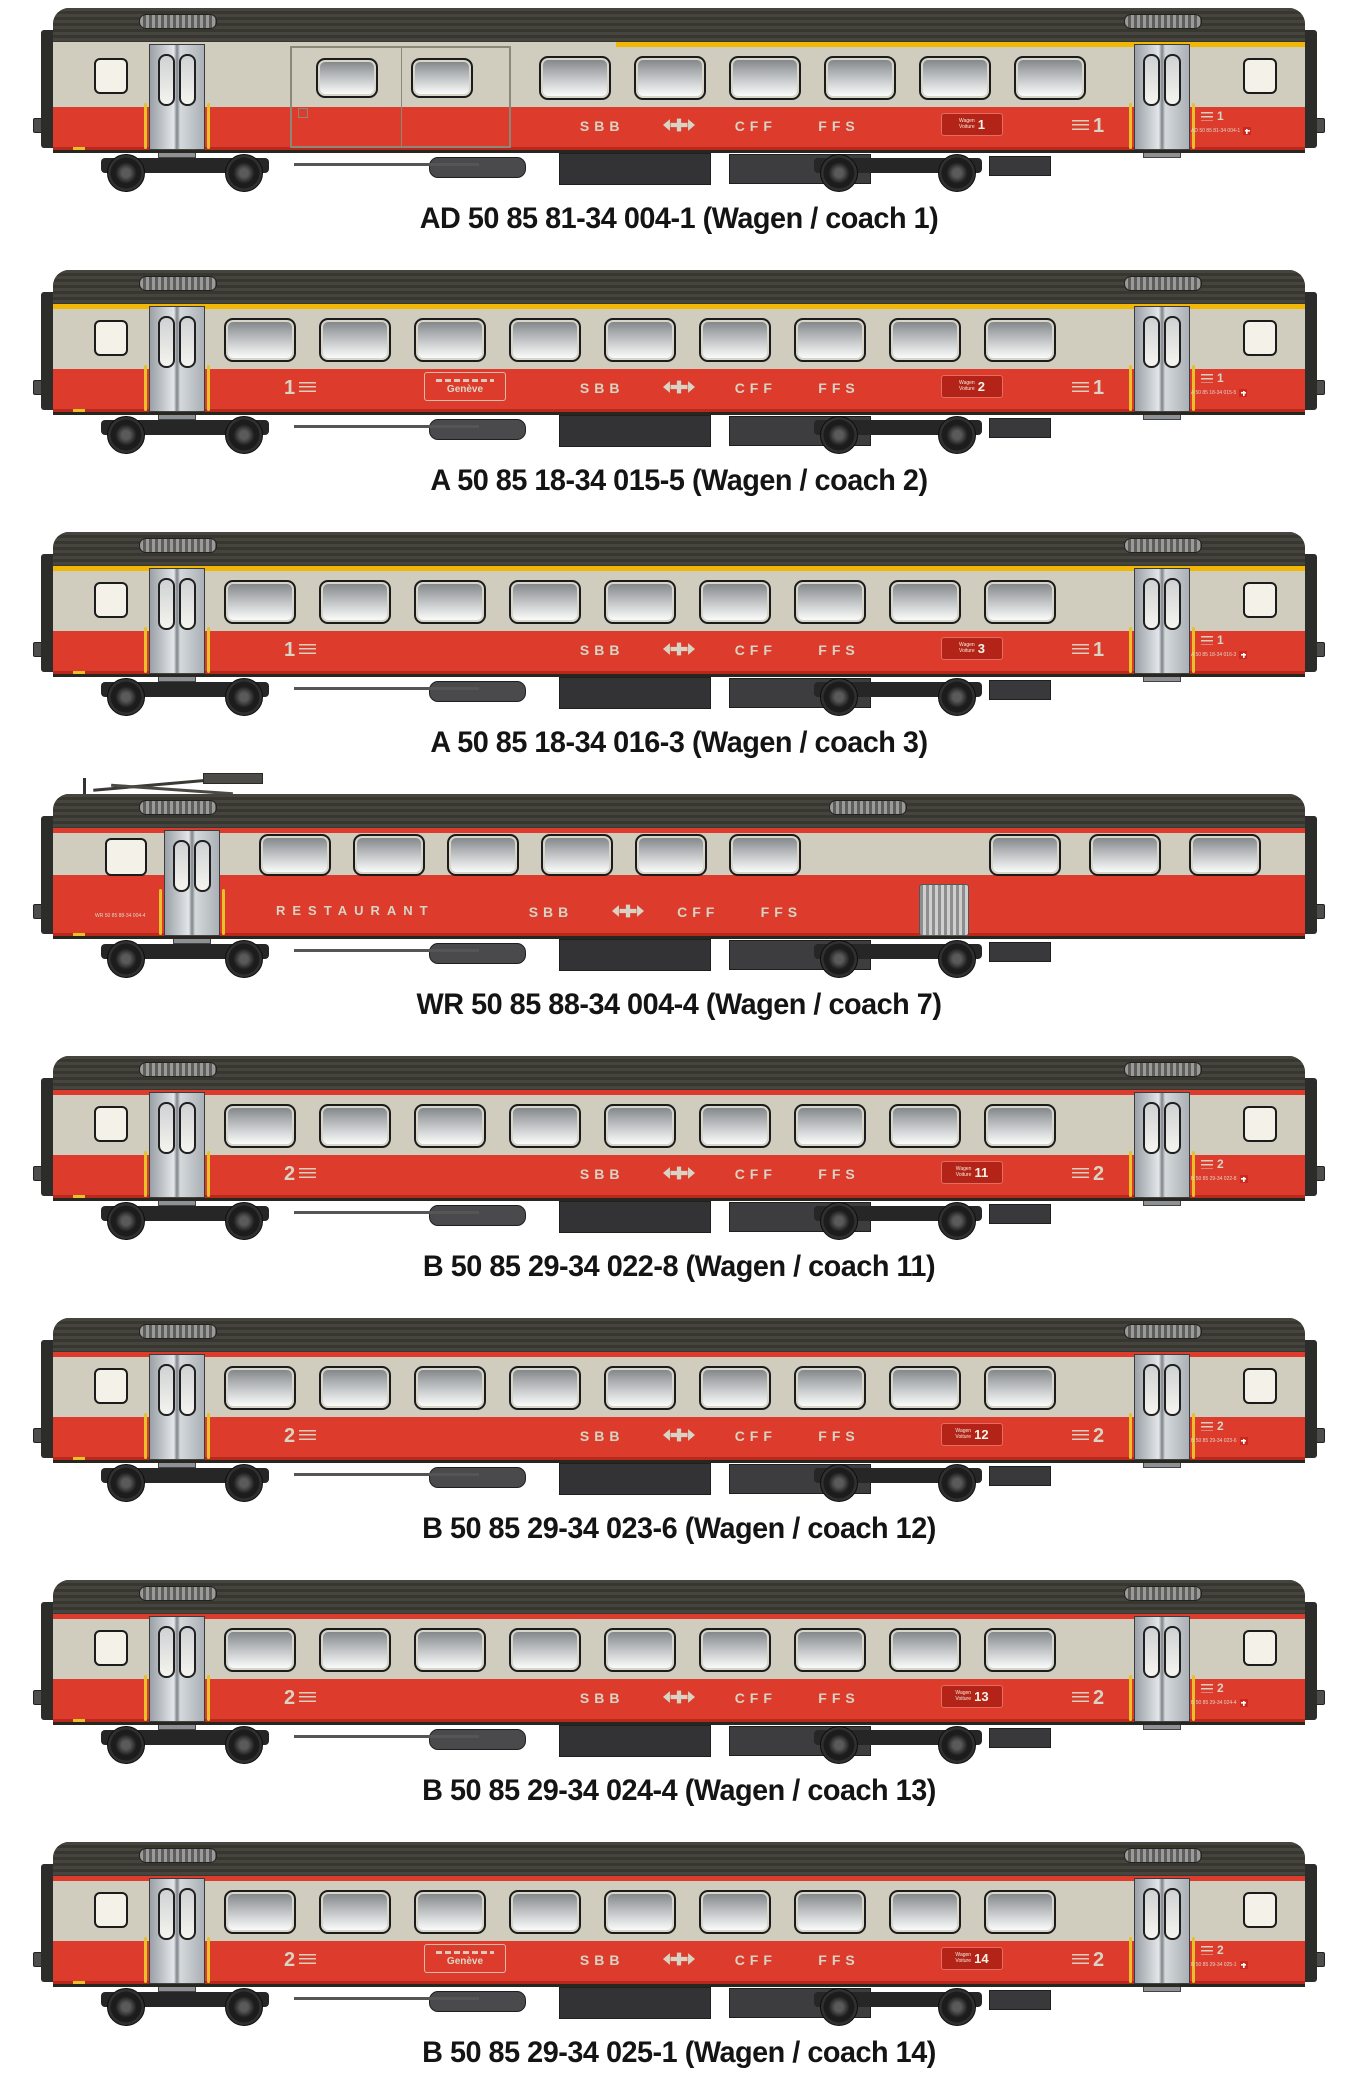 This screenshot has width=1358, height=2100. I want to click on coach-section: 1 SBB CFF FFS, so click(679, 655).